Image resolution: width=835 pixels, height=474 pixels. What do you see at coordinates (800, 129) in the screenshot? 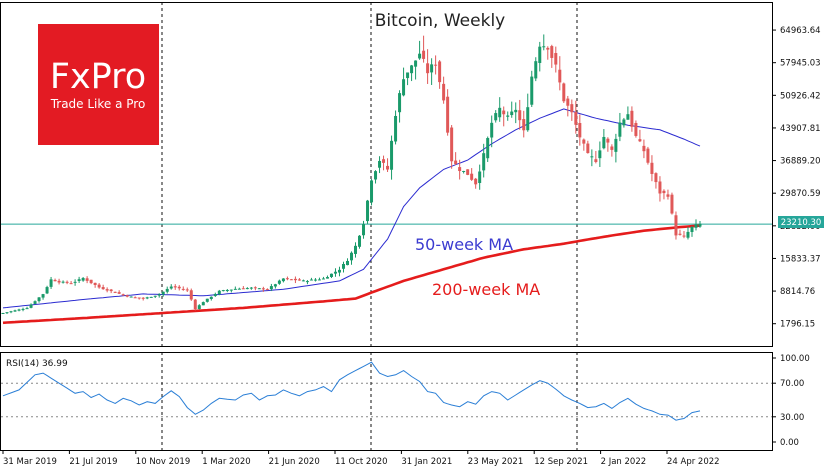
I see `price-y-tick-label: 43907.81` at bounding box center [800, 129].